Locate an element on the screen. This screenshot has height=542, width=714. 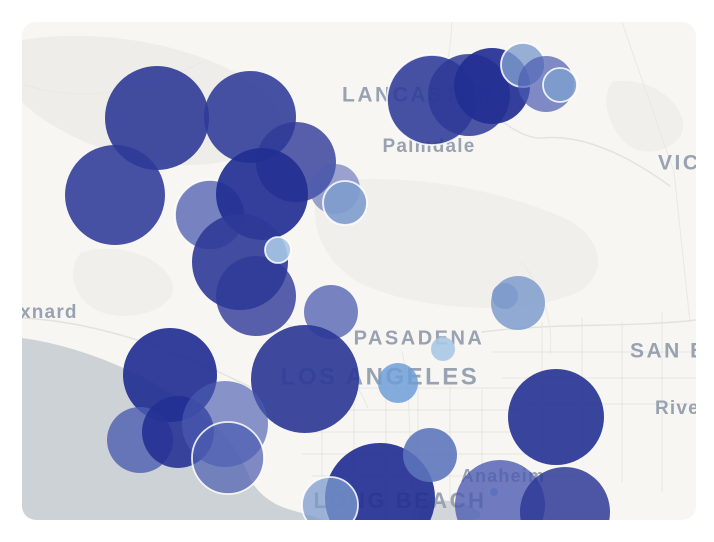
map-label-oxnard: Oxnard is located at coordinates (50, 312).